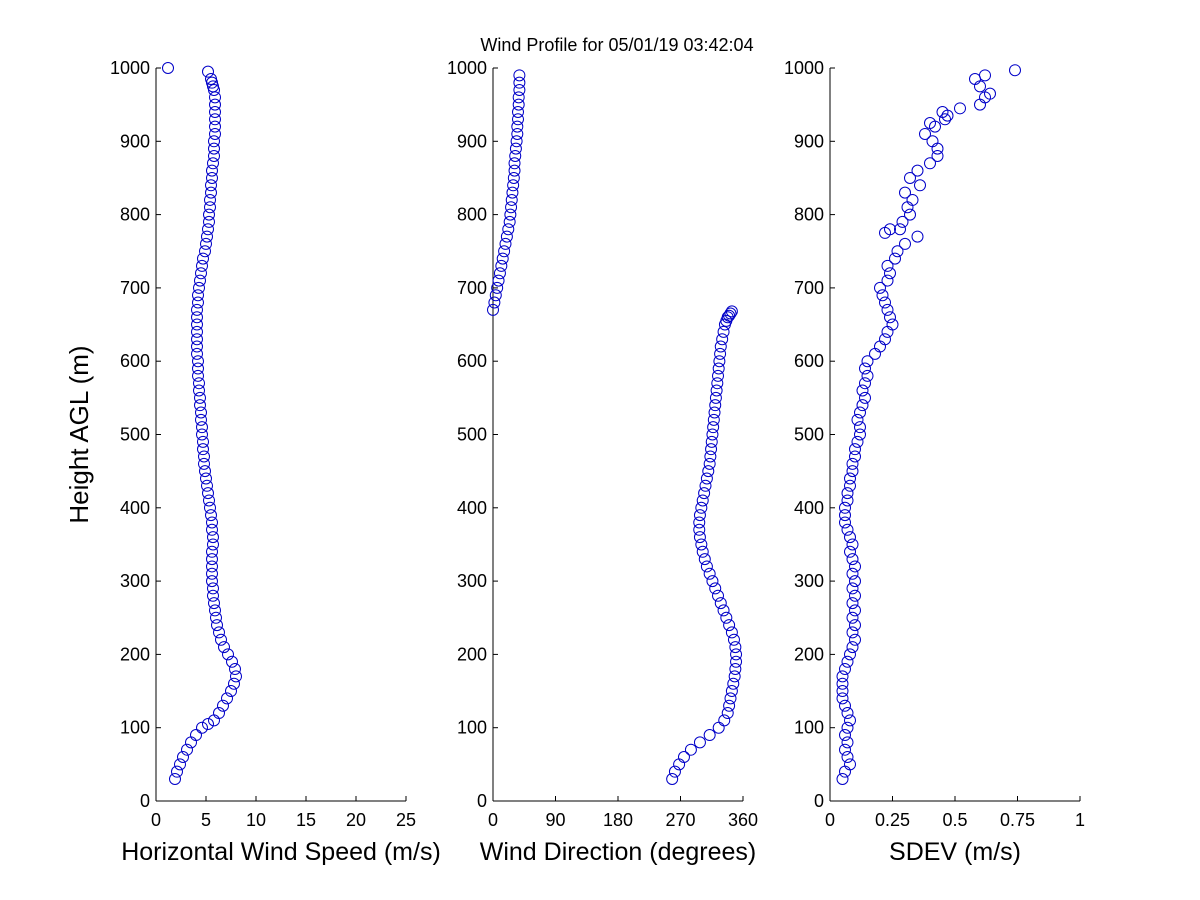 This screenshot has width=1200, height=900. I want to click on direction-y-tick-label: 900, so click(472, 141).